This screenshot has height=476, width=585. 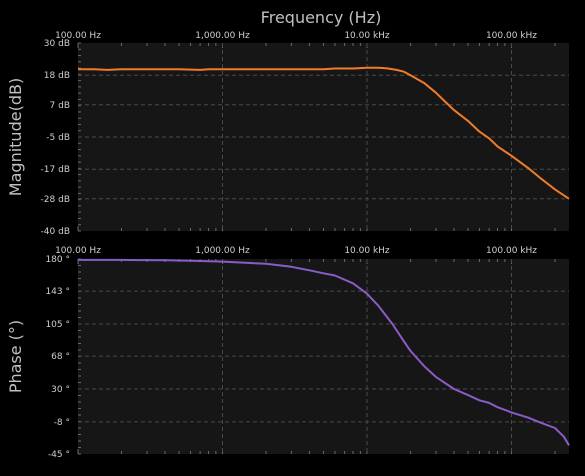 I want to click on phase-y-tick-label: 30 °, so click(x=60, y=390).